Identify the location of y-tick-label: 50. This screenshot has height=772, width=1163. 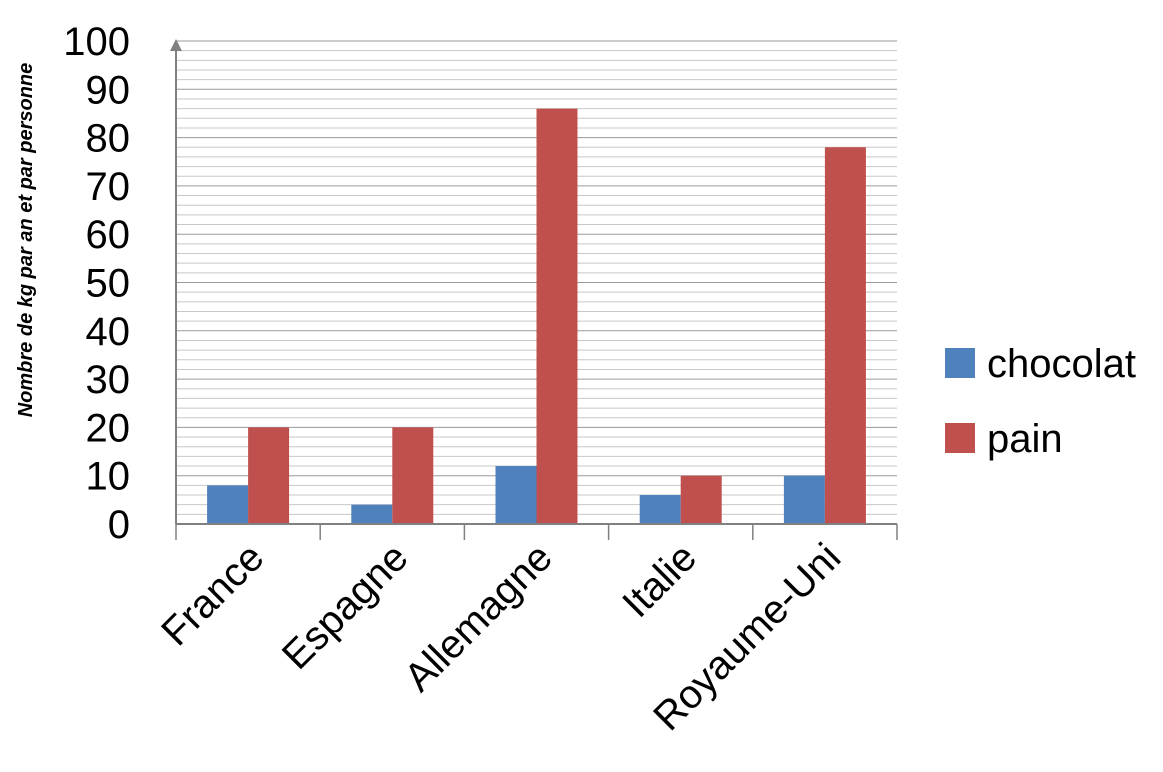
(108, 284).